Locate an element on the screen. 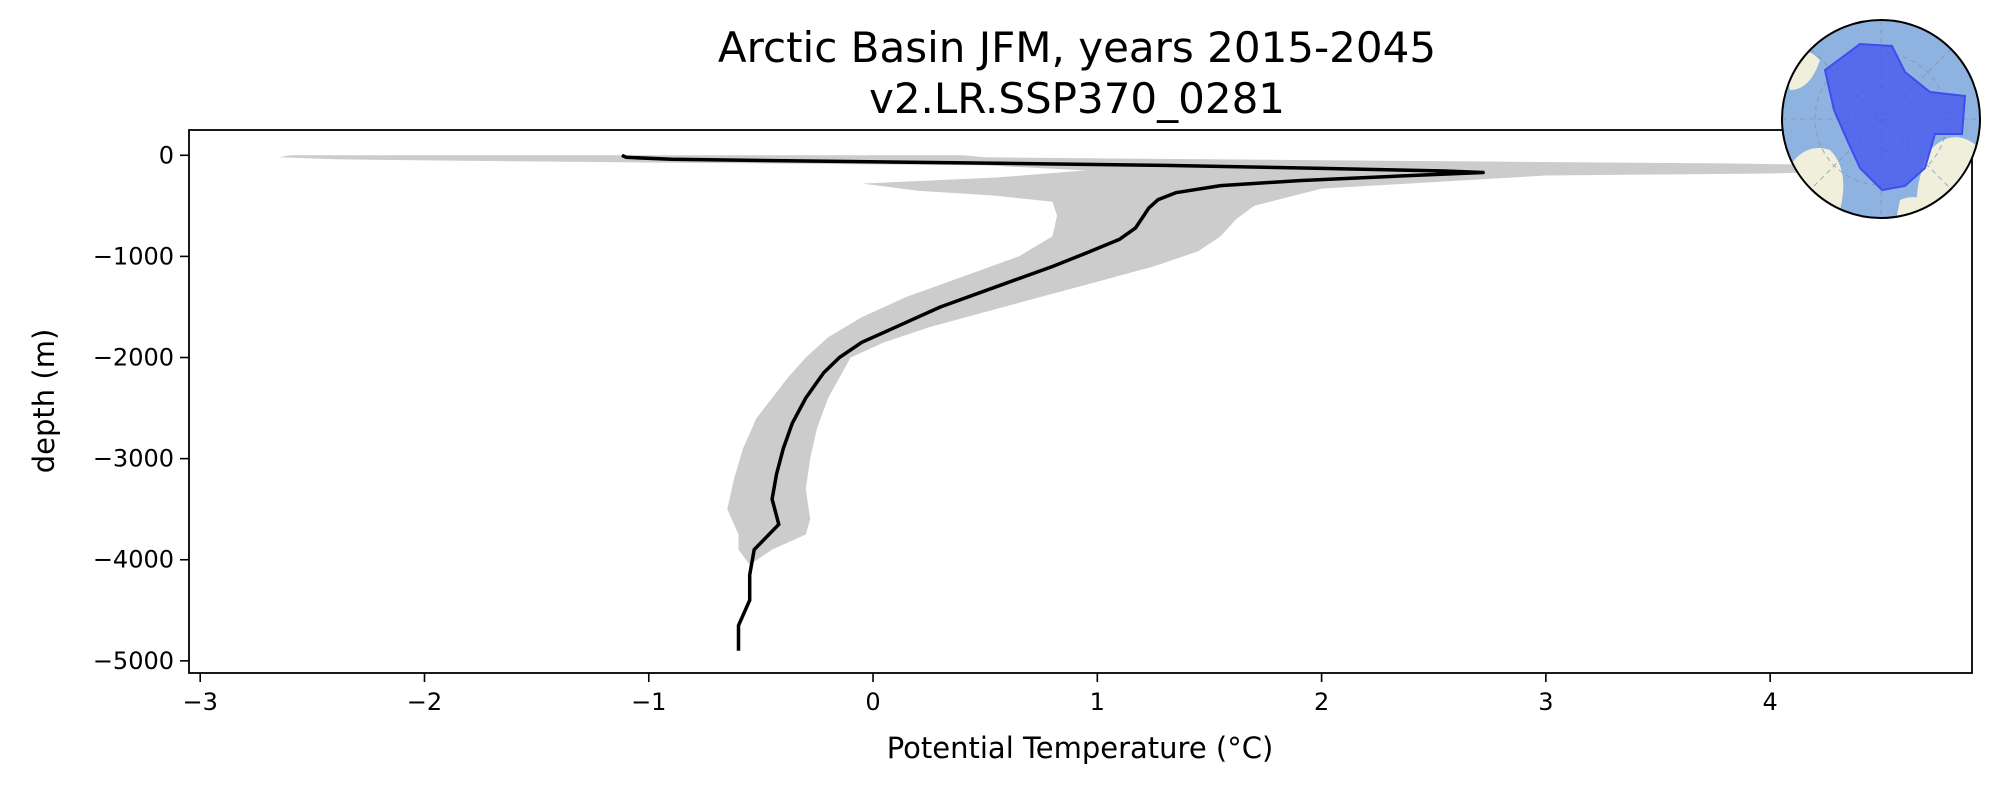  y-tick-label: −5000 is located at coordinates (133, 661).